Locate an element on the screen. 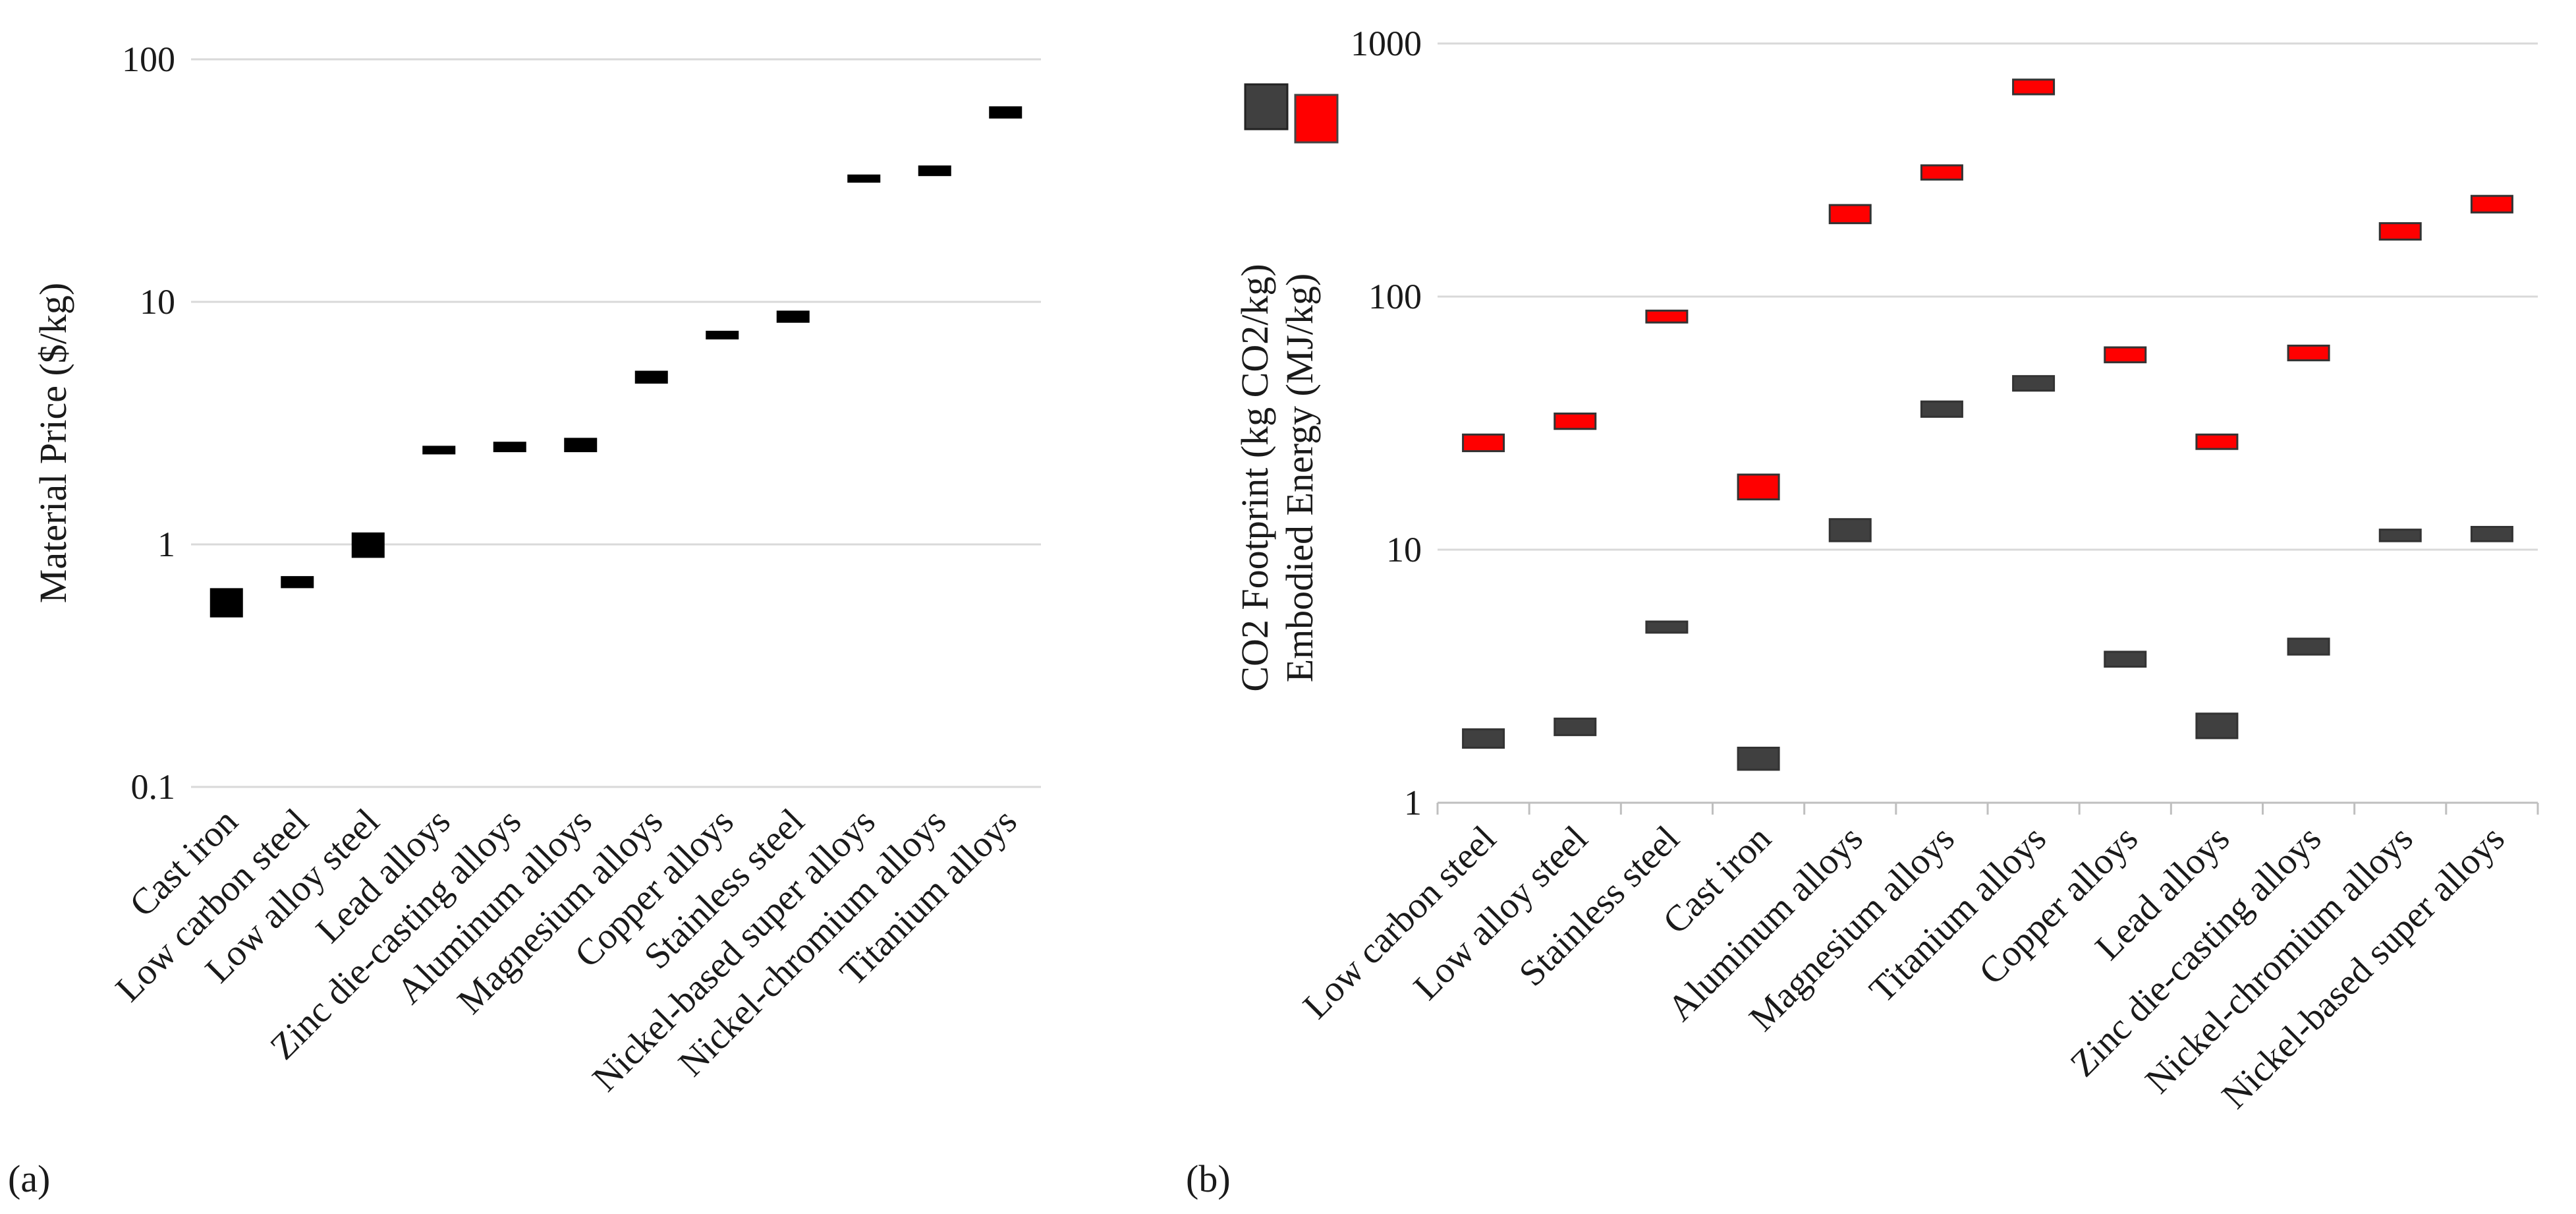 The width and height of the screenshot is (2576, 1214). x-category-label-b-7: Copper alloys is located at coordinates (2058, 905).